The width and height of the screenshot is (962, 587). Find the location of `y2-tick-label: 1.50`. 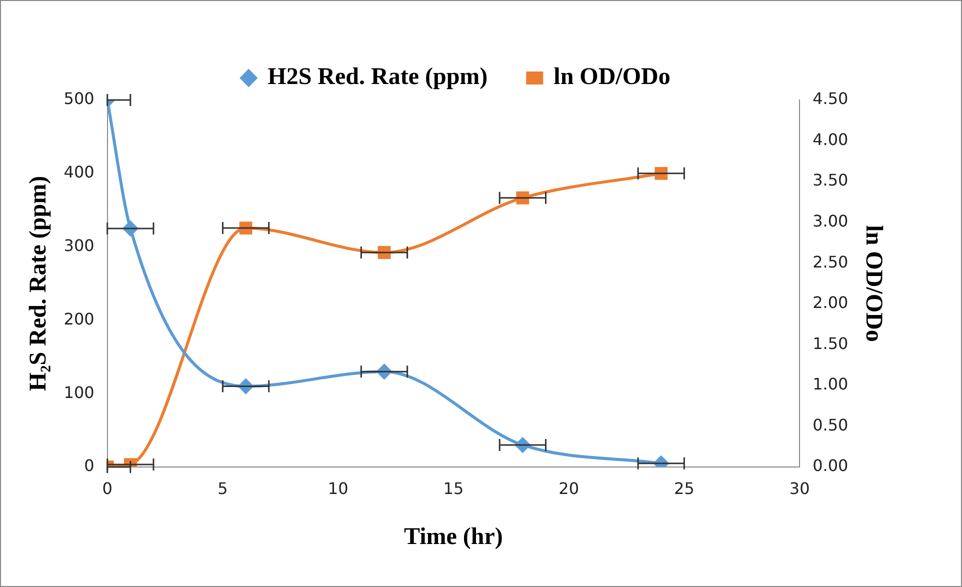

y2-tick-label: 1.50 is located at coordinates (830, 343).